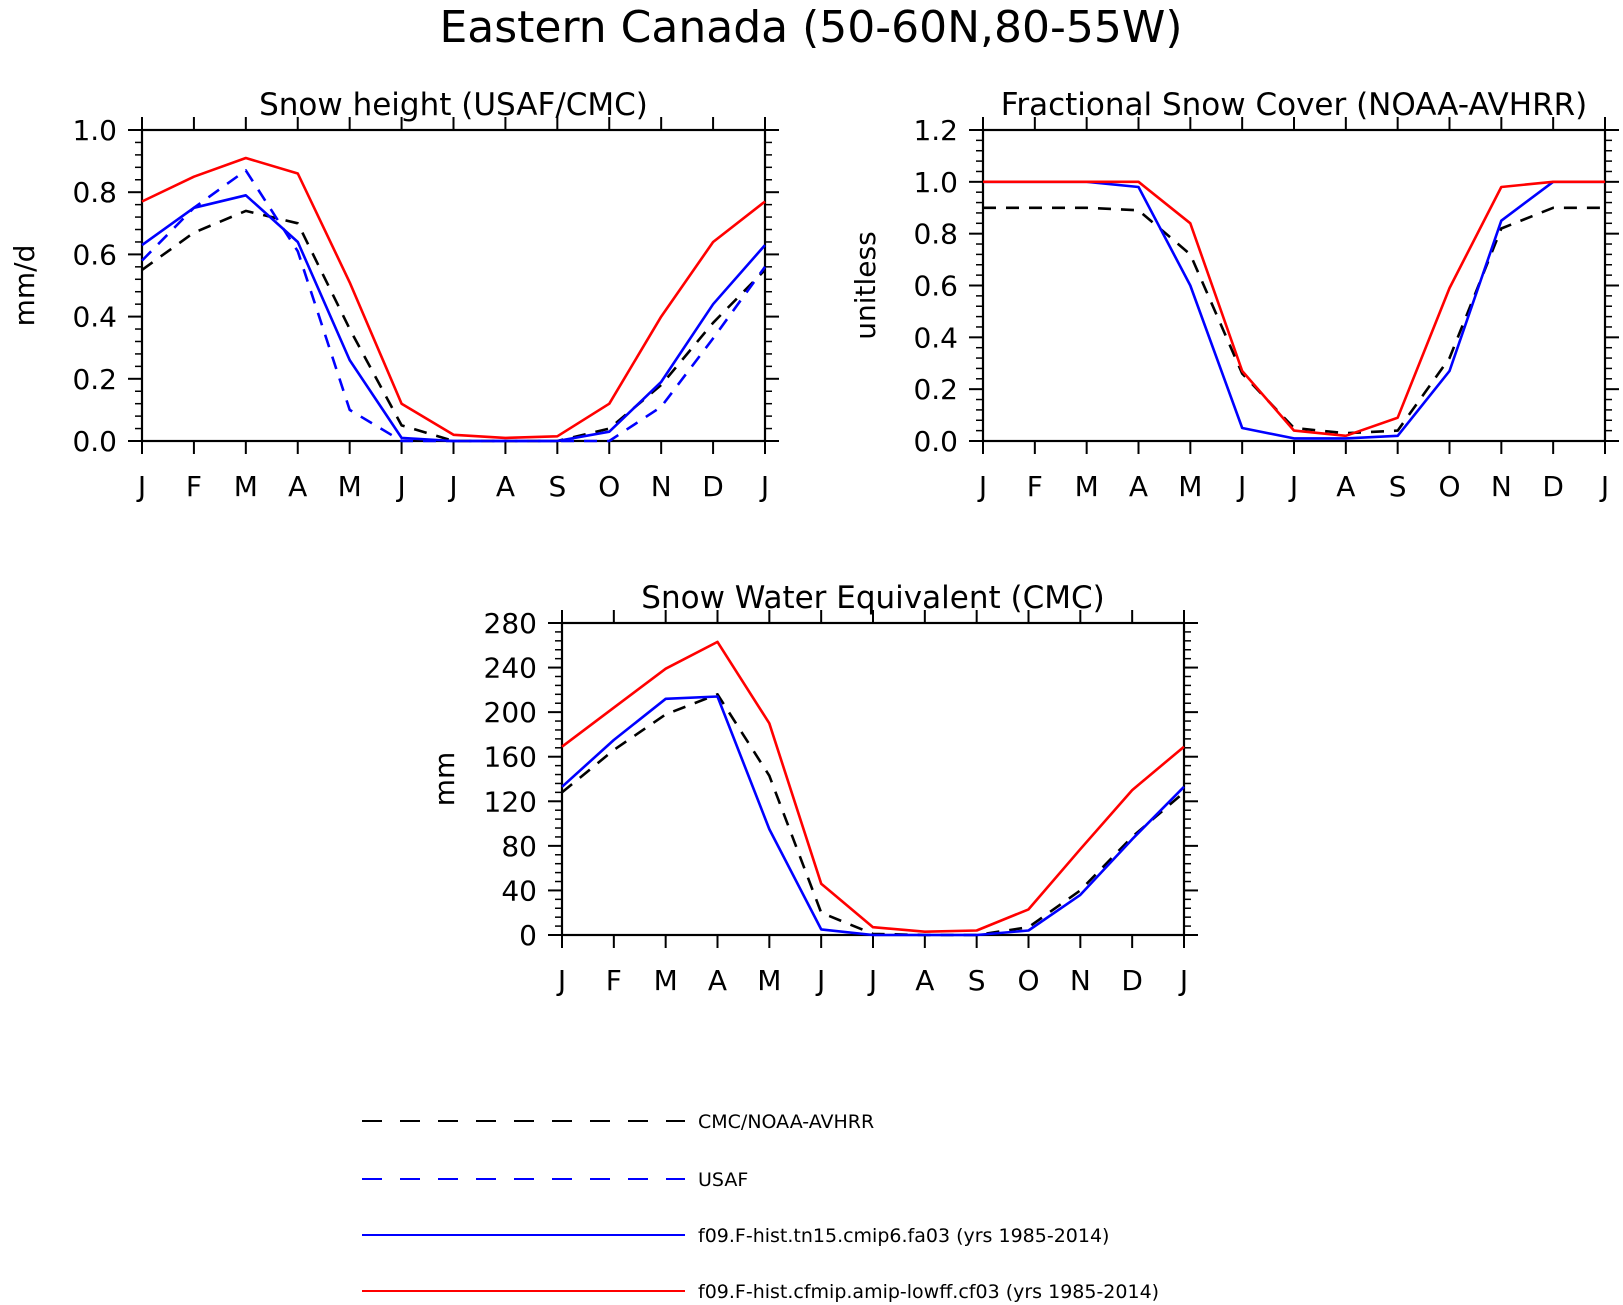 The height and width of the screenshot is (1305, 1623). What do you see at coordinates (510, 712) in the screenshot?
I see `y-tick-label: 200` at bounding box center [510, 712].